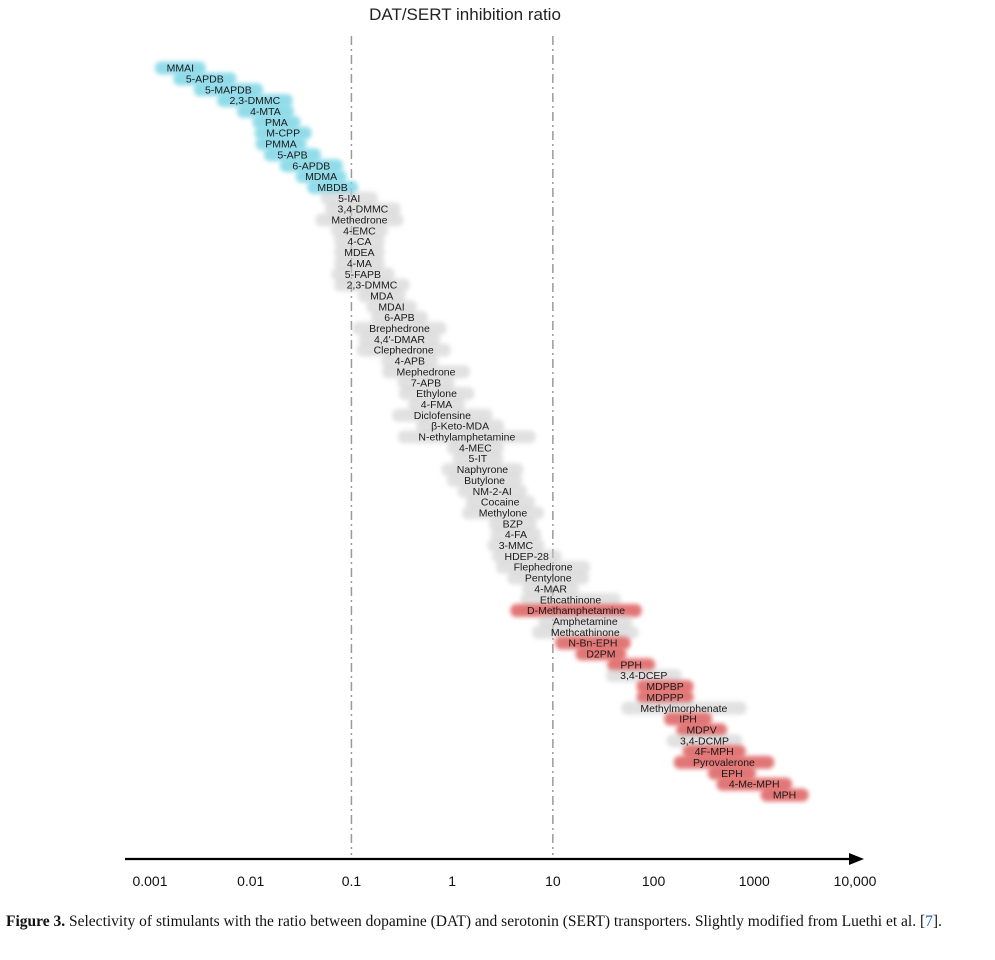 This screenshot has width=995, height=960. I want to click on compound-label: Cocaine, so click(500, 503).